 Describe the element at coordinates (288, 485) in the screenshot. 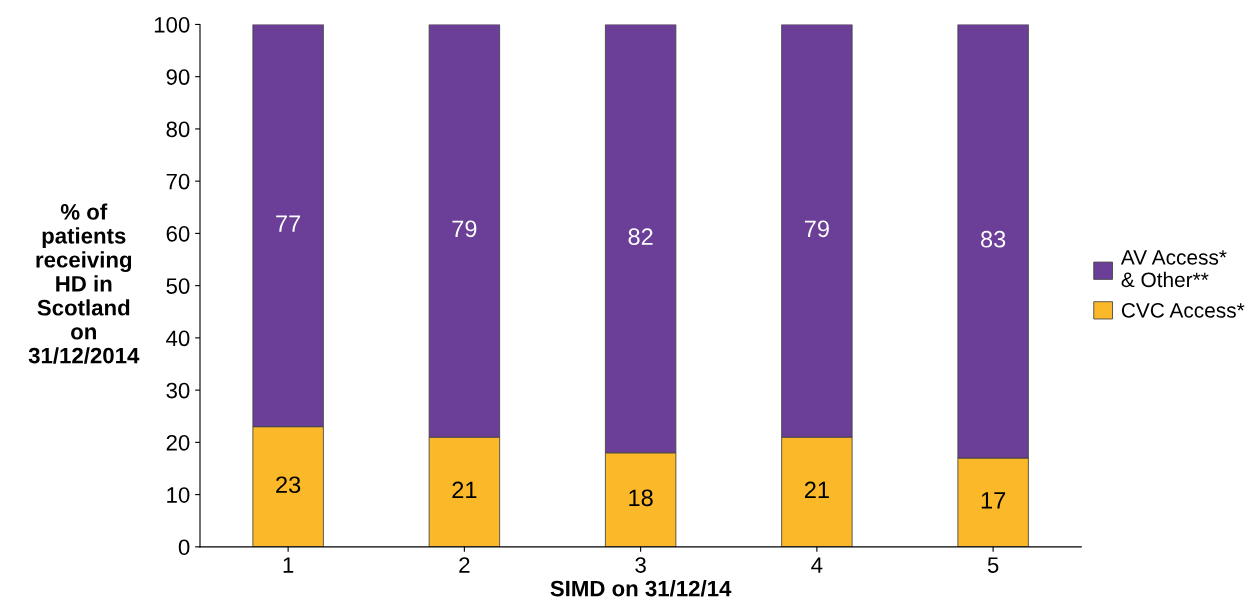

I see `data-label: 23` at that location.